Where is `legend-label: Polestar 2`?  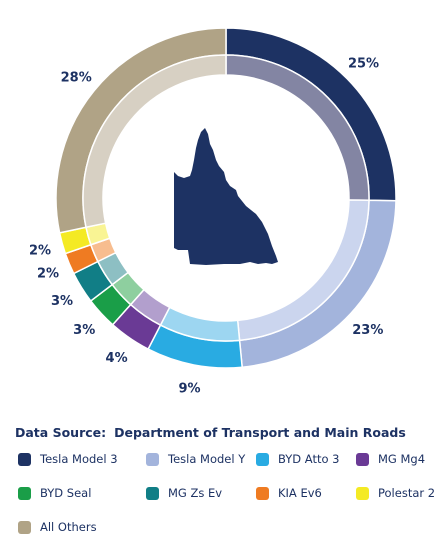 legend-label: Polestar 2 is located at coordinates (407, 493).